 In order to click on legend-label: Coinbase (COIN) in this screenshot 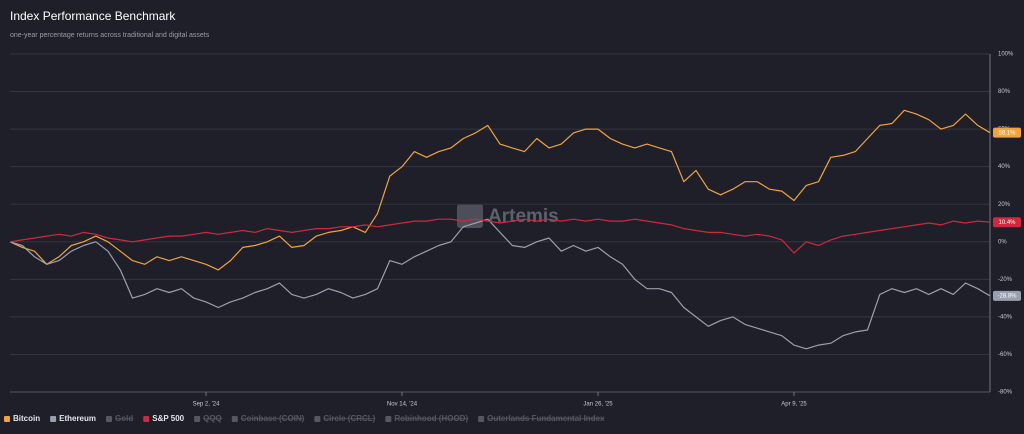, I will do `click(273, 418)`.